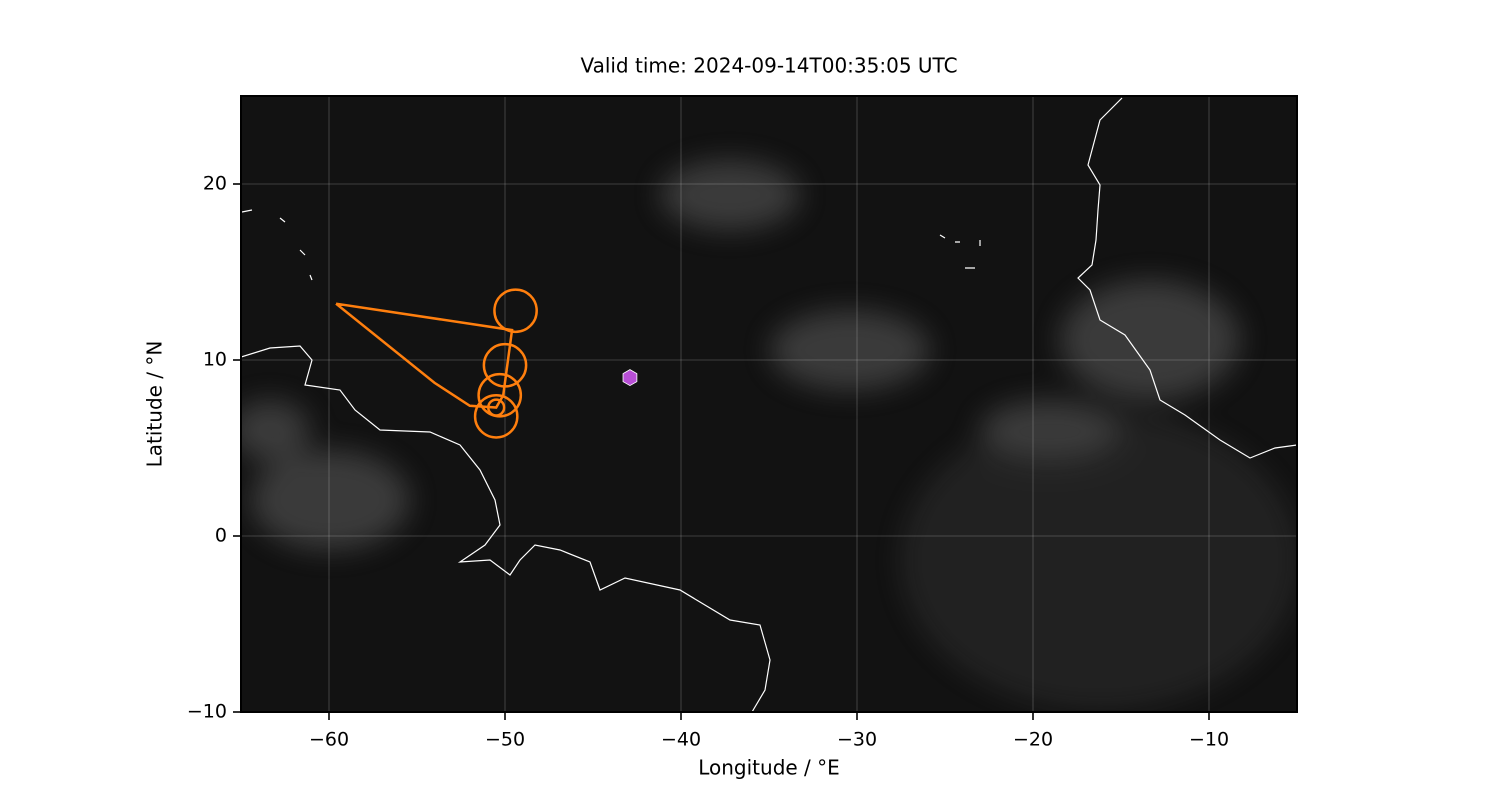 This screenshot has height=804, width=1500. I want to click on y-axis-label: Latitude / °N, so click(155, 404).